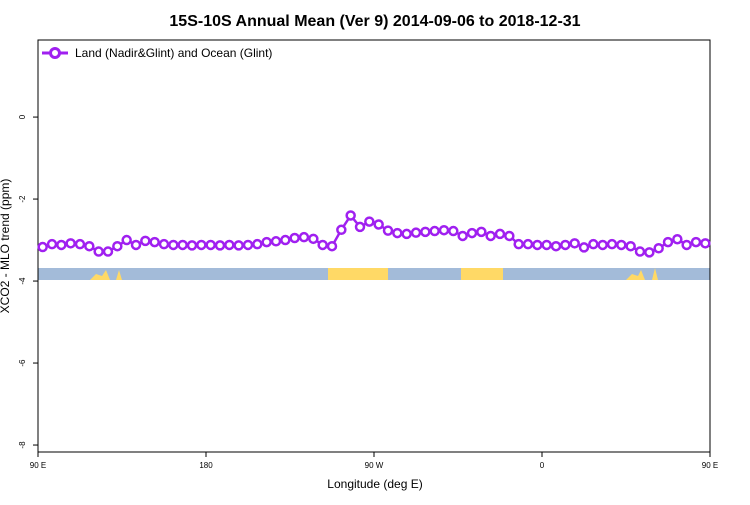 This screenshot has height=505, width=750. What do you see at coordinates (22, 116) in the screenshot?
I see `y-tick-label: 0` at bounding box center [22, 116].